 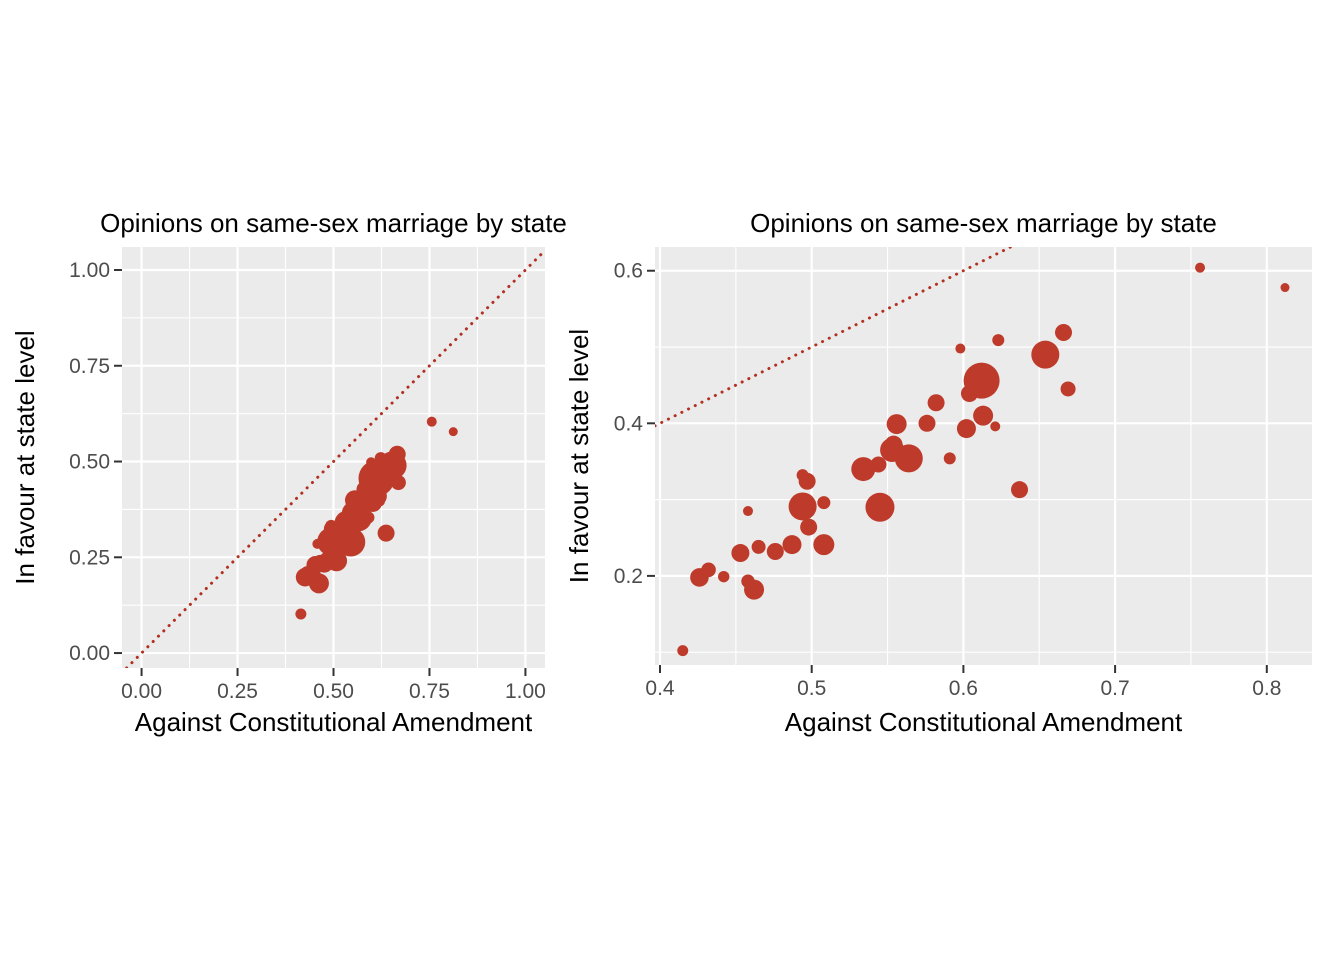 I want to click on axis-ticks, so click(x=320, y=472).